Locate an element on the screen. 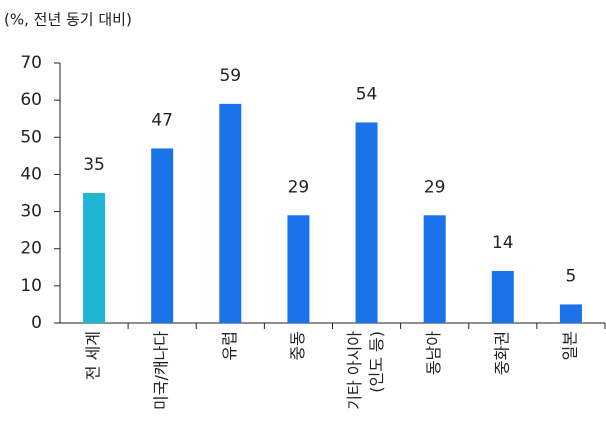  y-tick-label: 10 is located at coordinates (31, 286).